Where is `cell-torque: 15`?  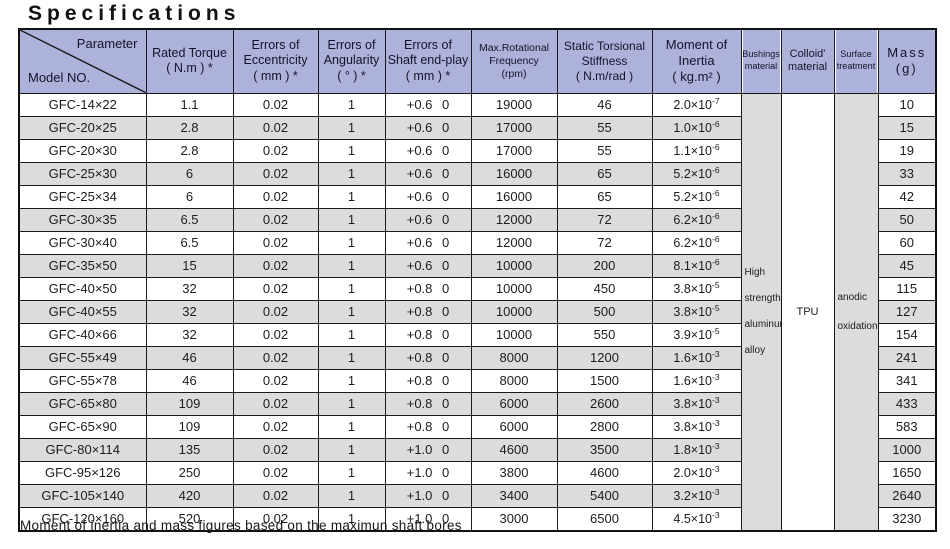
cell-torque: 15 is located at coordinates (189, 265).